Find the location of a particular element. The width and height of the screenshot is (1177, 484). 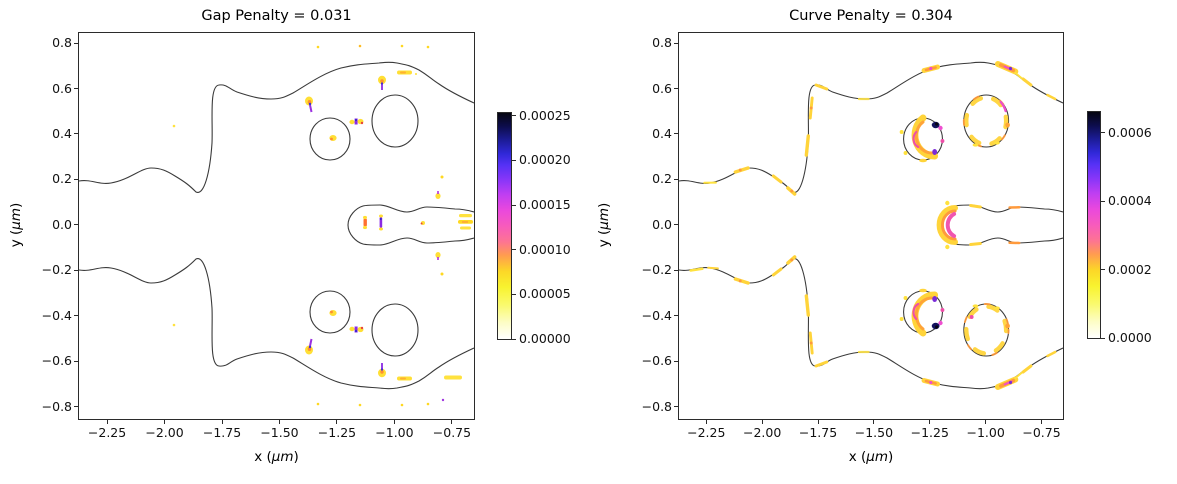

colorbar-tick-label: 0.0002 is located at coordinates (1130, 269).